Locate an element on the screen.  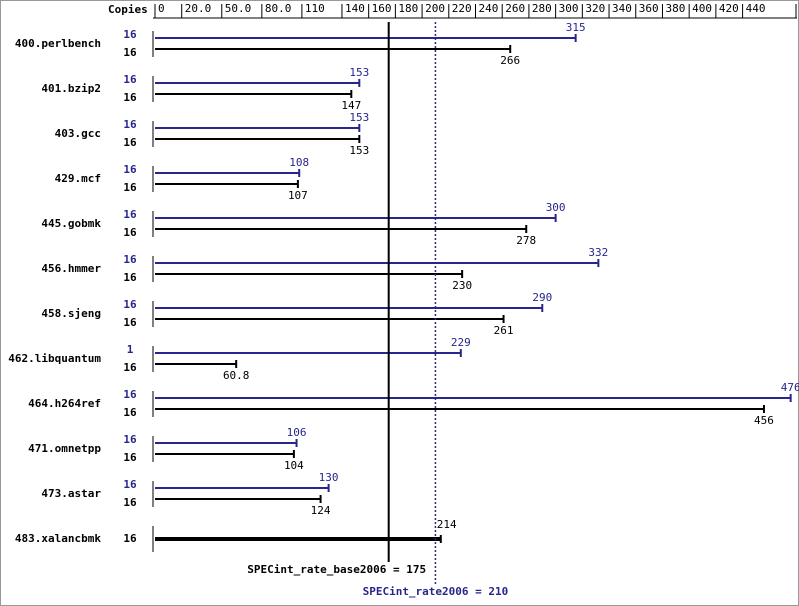
x-tick-label: 20.0 is located at coordinates (198, 8).